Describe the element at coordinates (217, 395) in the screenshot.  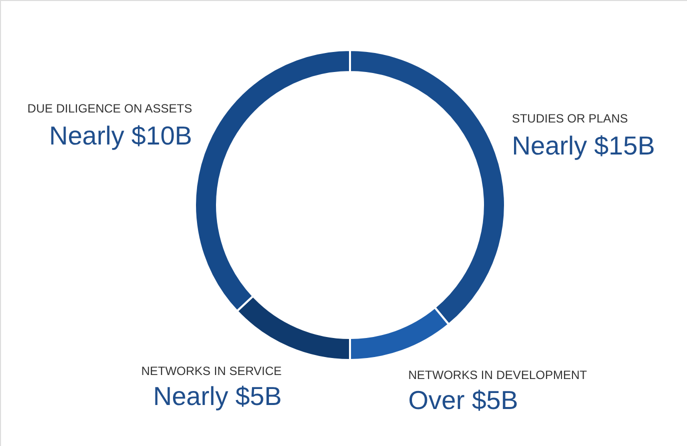
I see `data-label: Nearly $5B` at that location.